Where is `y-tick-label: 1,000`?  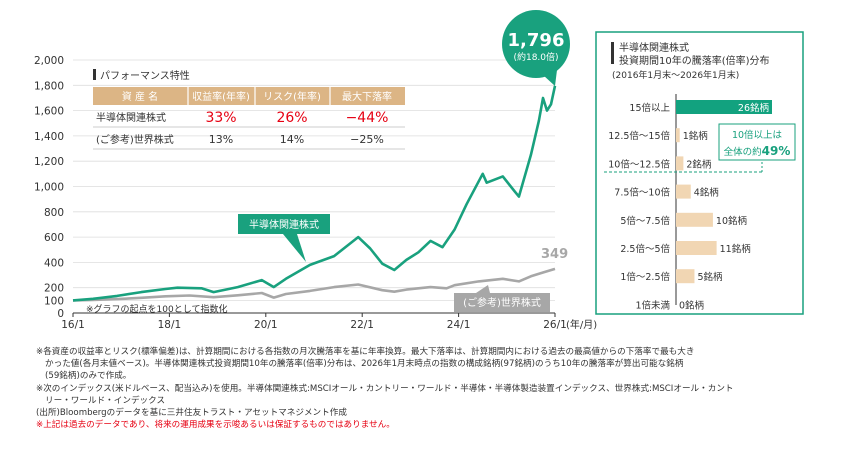
y-tick-label: 1,000 is located at coordinates (49, 188).